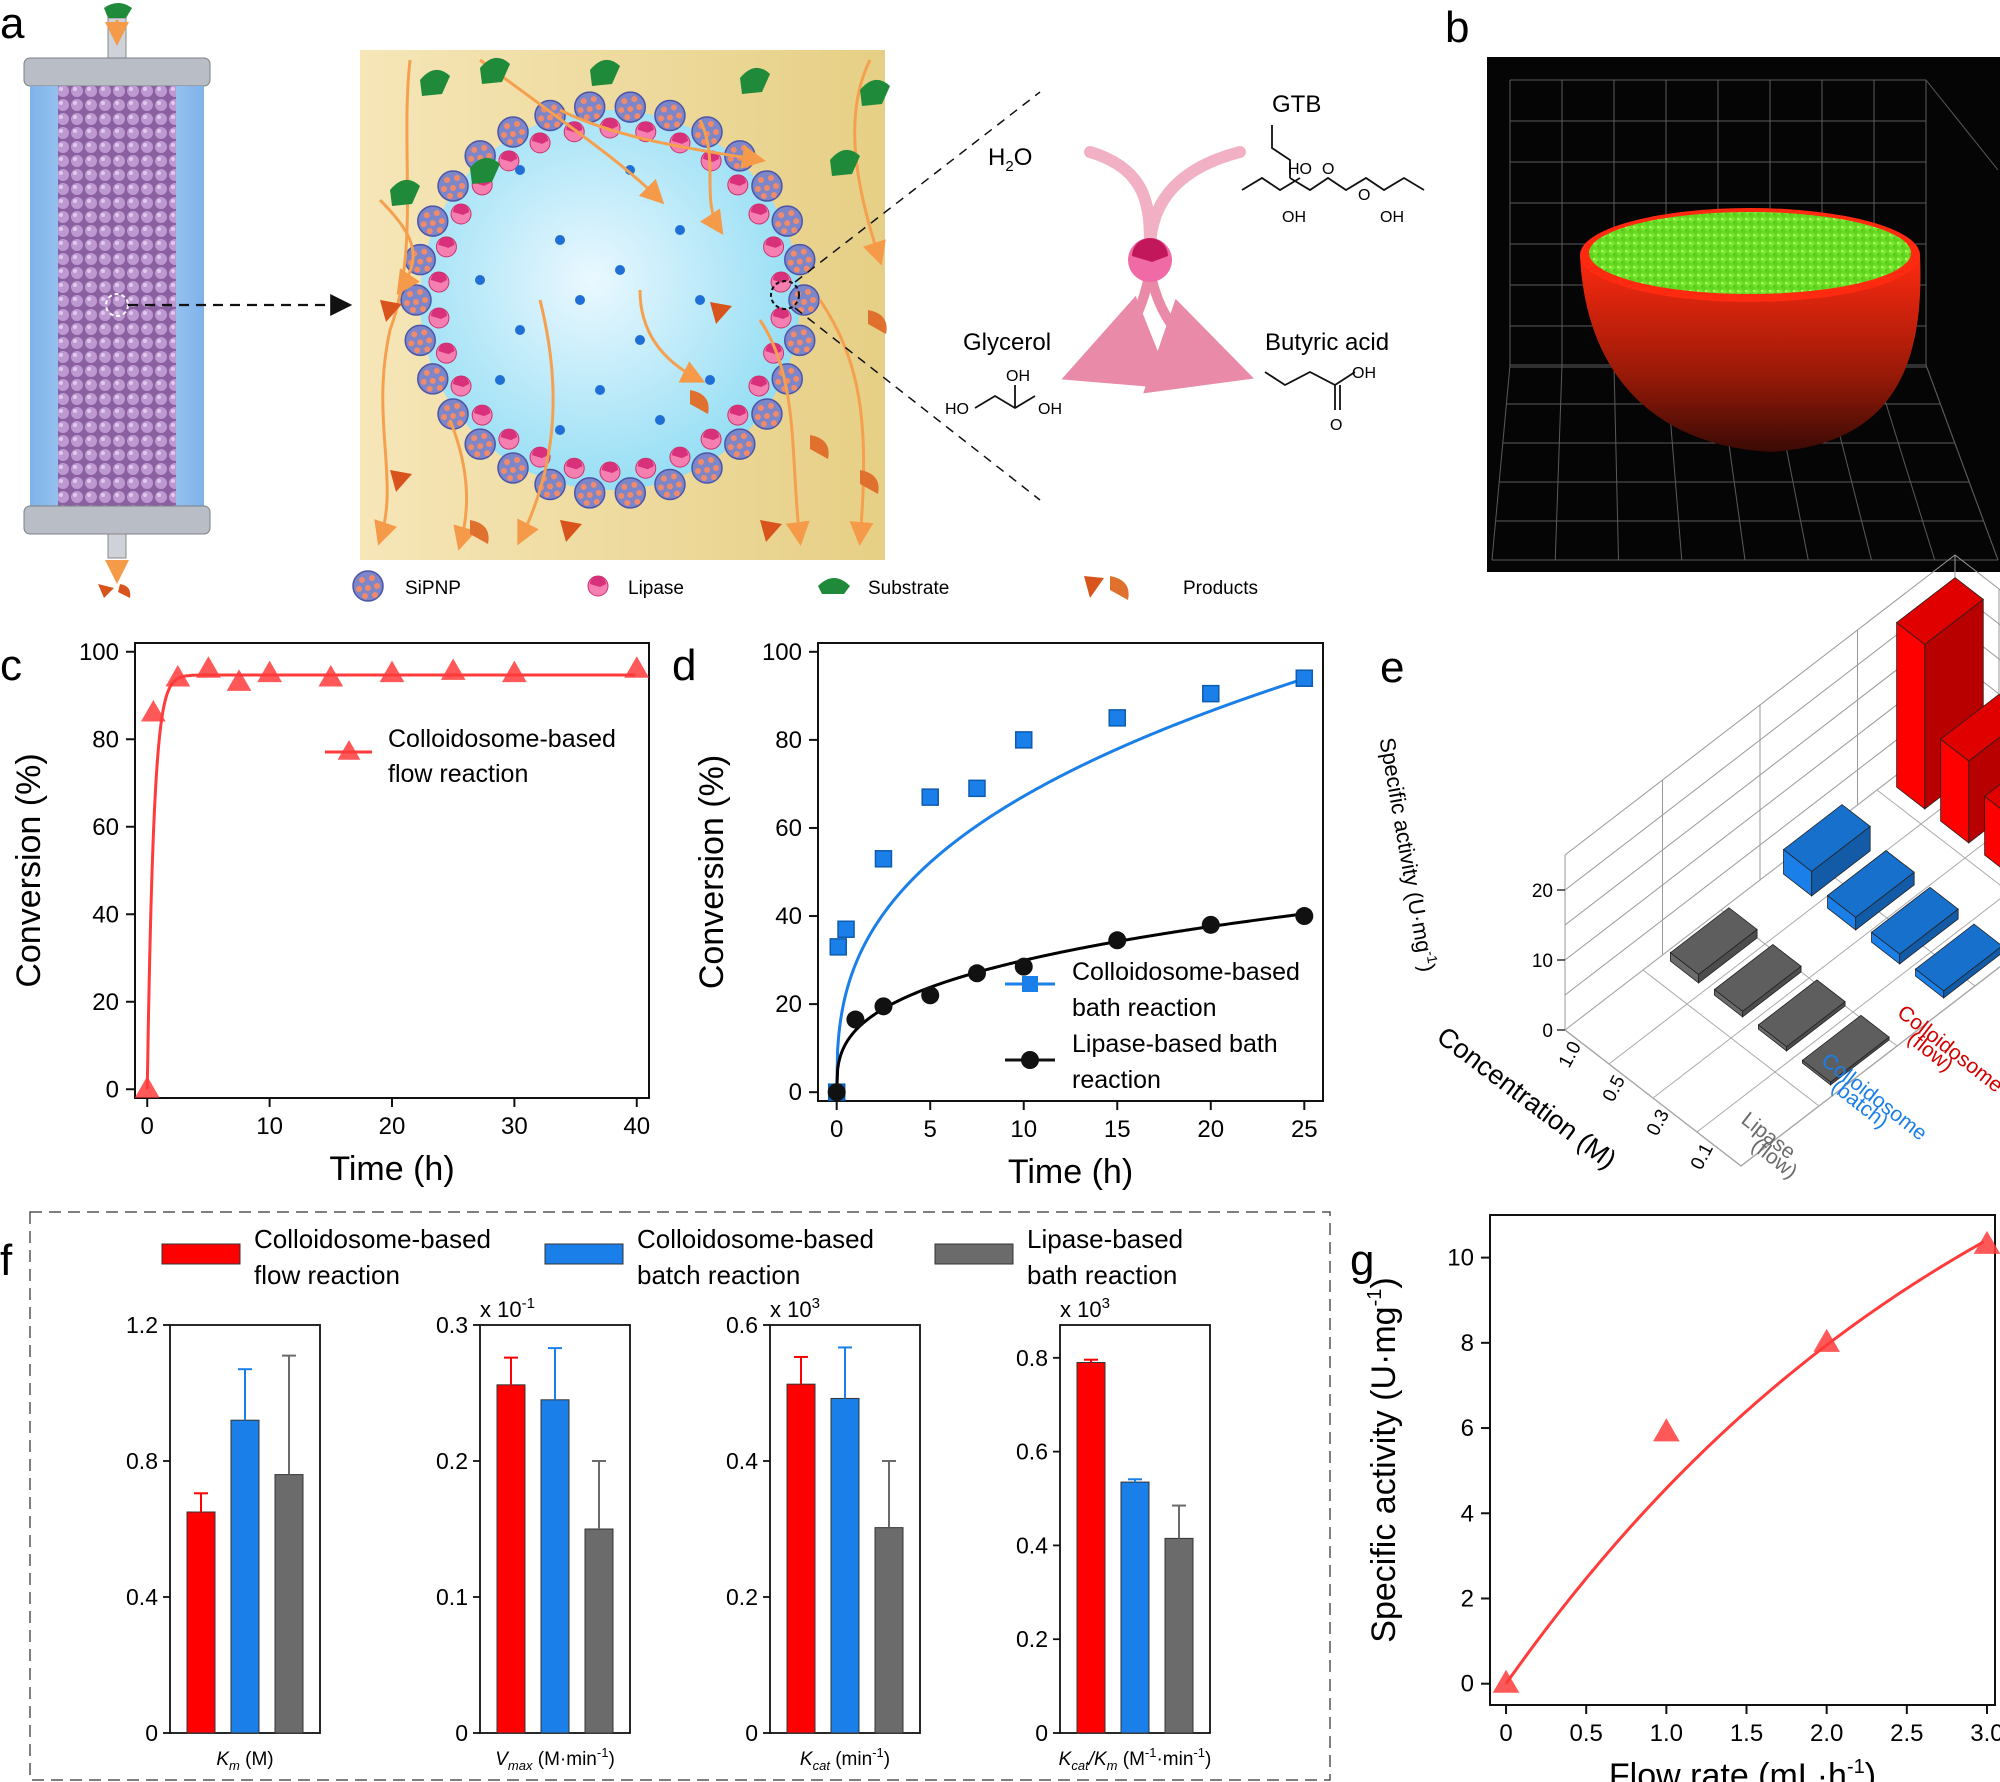 This screenshot has width=2000, height=1782. I want to click on y-axis-label-text: Conversion (%), so click(712, 872).